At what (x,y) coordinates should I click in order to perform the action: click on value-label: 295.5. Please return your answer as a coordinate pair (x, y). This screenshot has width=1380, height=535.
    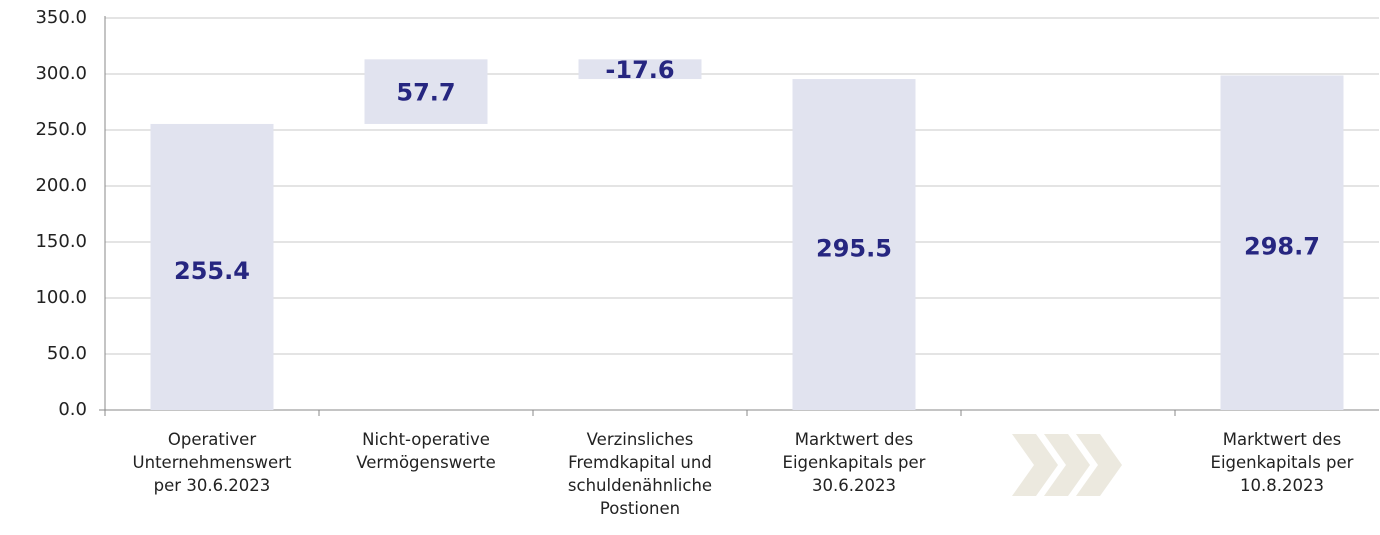
    Looking at the image, I should click on (854, 249).